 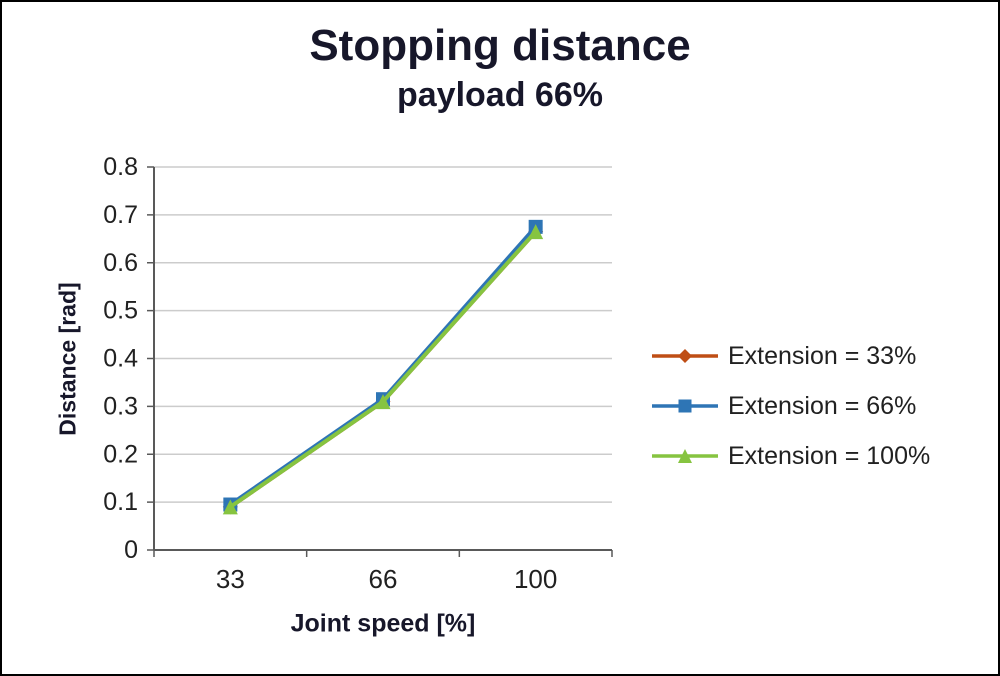 I want to click on legend-label: Extension = 33%, so click(x=822, y=355).